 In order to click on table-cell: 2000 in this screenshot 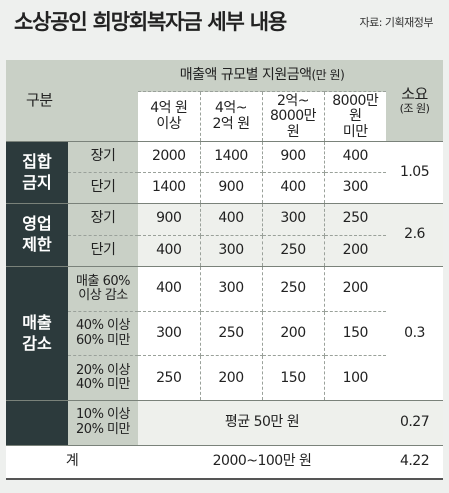, I will do `click(169, 157)`.